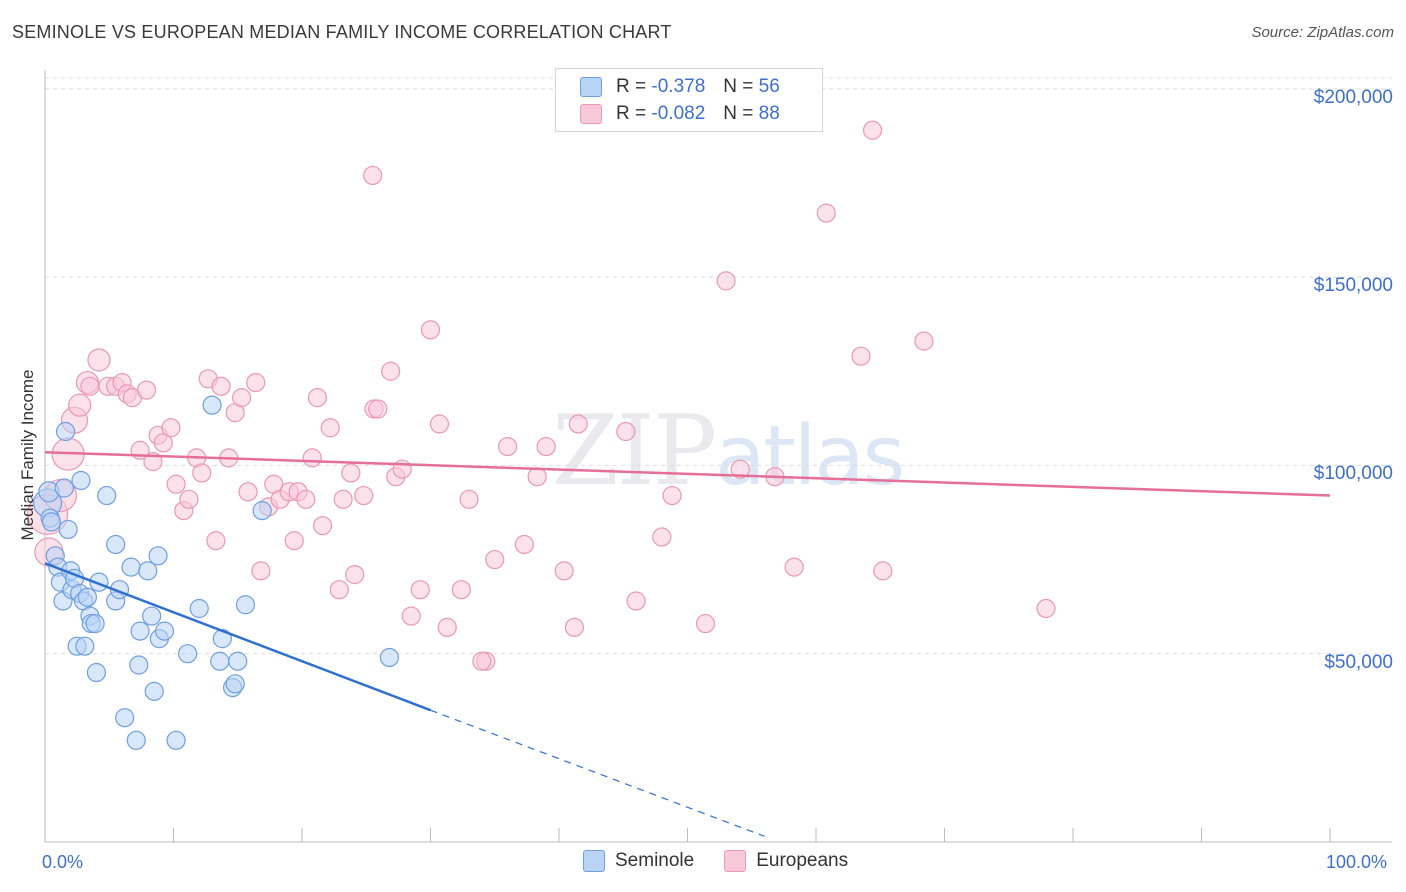  I want to click on stats-row-seminole: R = -0.378 N = 56, so click(680, 87).